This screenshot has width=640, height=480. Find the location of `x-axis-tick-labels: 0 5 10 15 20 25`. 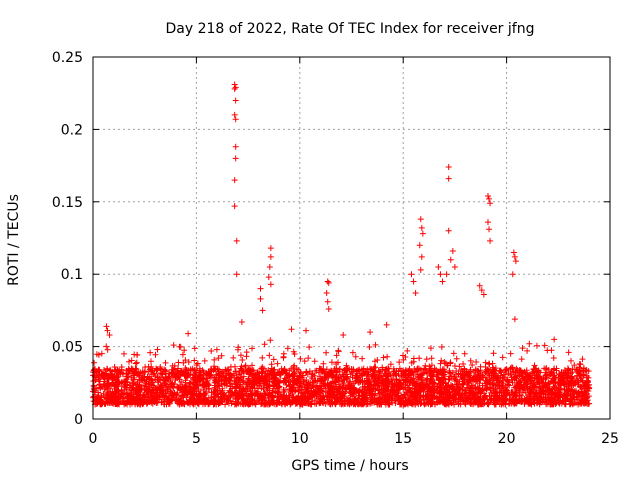

x-axis-tick-labels: 0 5 10 15 20 25 is located at coordinates (354, 439).